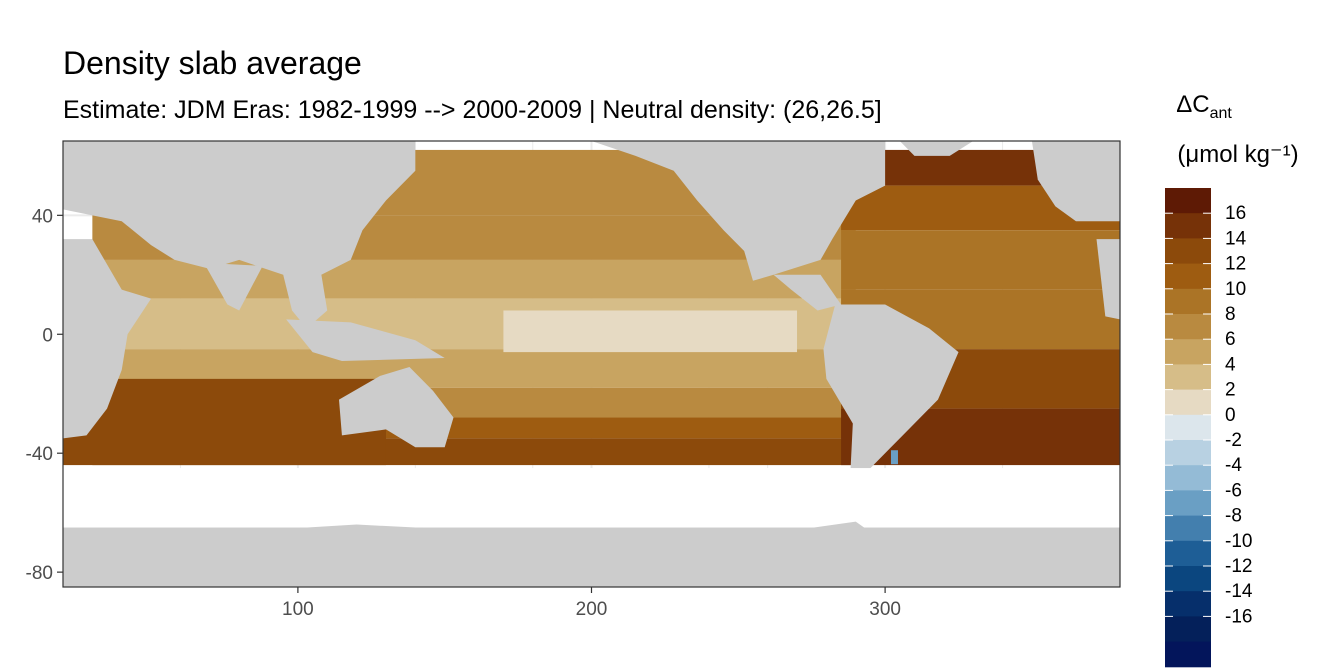  What do you see at coordinates (1233, 490) in the screenshot?
I see `legend-label: -6` at bounding box center [1233, 490].